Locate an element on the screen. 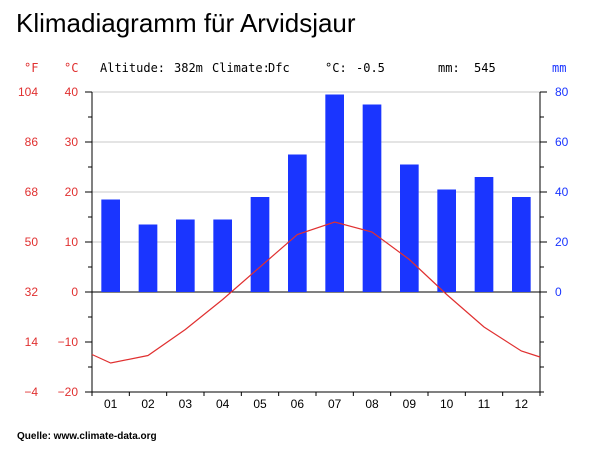 Image resolution: width=600 pixels, height=462 pixels. altitude-label: Altitude: is located at coordinates (132, 68).